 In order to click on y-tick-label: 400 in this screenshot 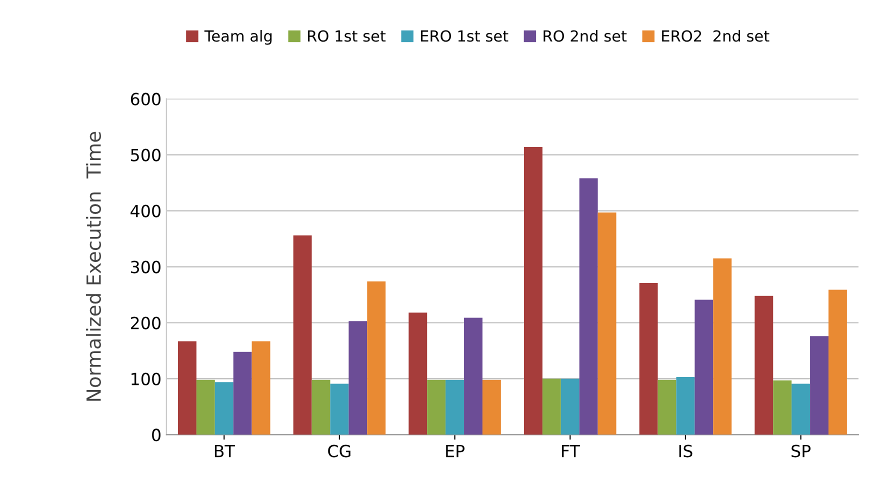, I will do `click(145, 211)`.